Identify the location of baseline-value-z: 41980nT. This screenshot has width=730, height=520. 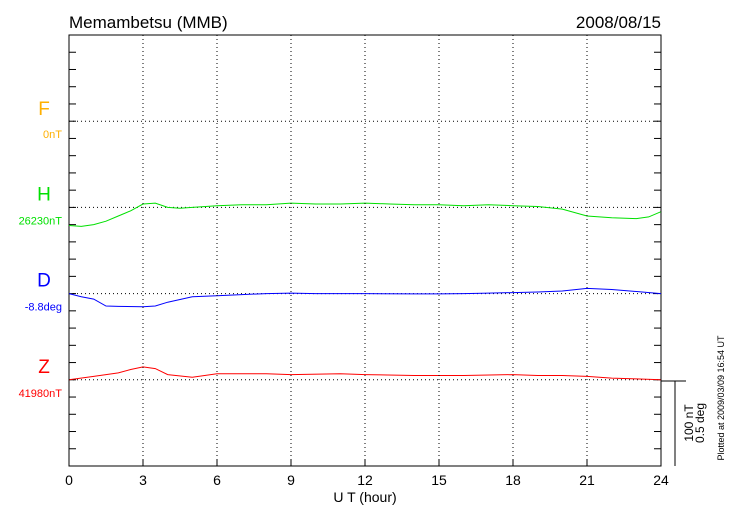
(41, 394).